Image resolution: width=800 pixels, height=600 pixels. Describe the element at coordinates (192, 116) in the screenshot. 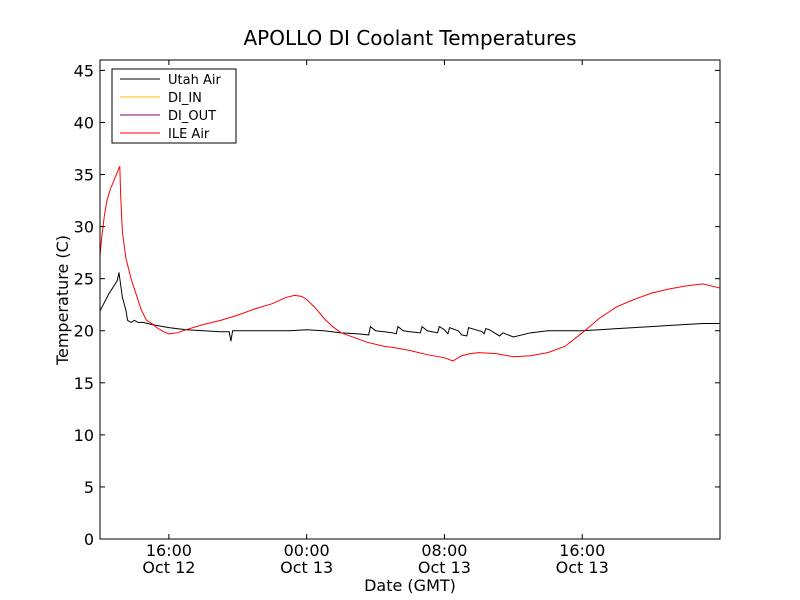

I see `legend-label-2: DI_OUT` at that location.